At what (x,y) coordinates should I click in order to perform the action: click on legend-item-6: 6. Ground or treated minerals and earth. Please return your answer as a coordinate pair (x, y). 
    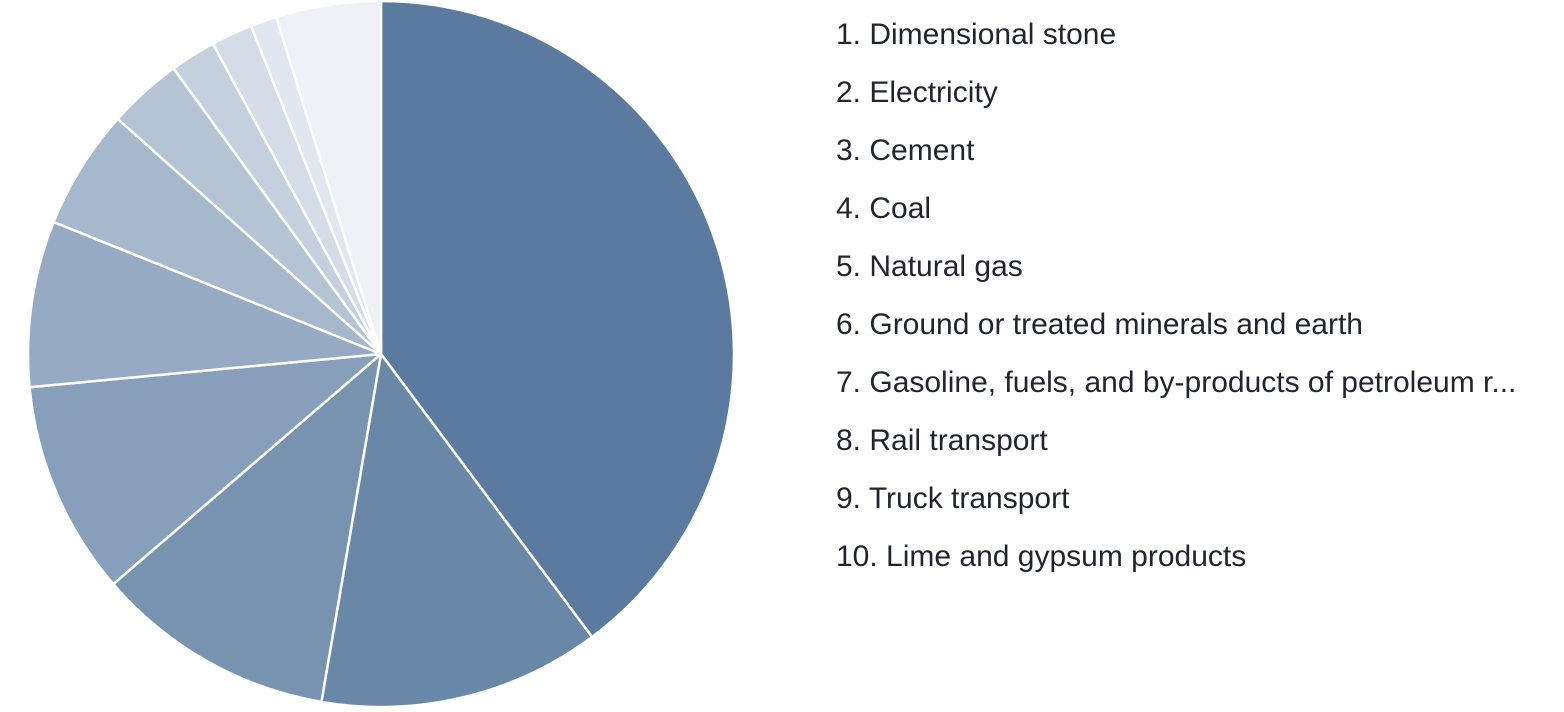
    Looking at the image, I should click on (1099, 324).